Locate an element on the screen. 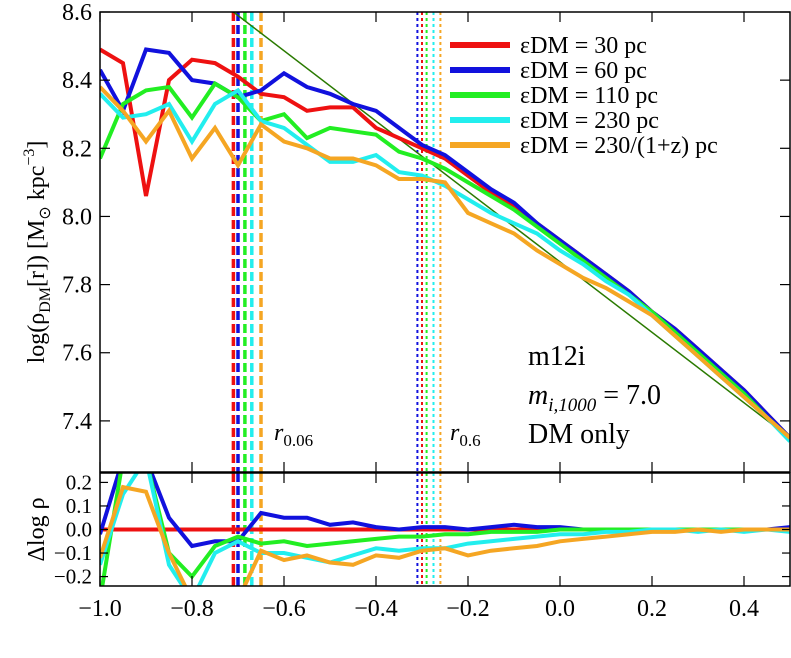 Image resolution: width=791 pixels, height=658 pixels. x-tick-label: 0.4 is located at coordinates (744, 609).